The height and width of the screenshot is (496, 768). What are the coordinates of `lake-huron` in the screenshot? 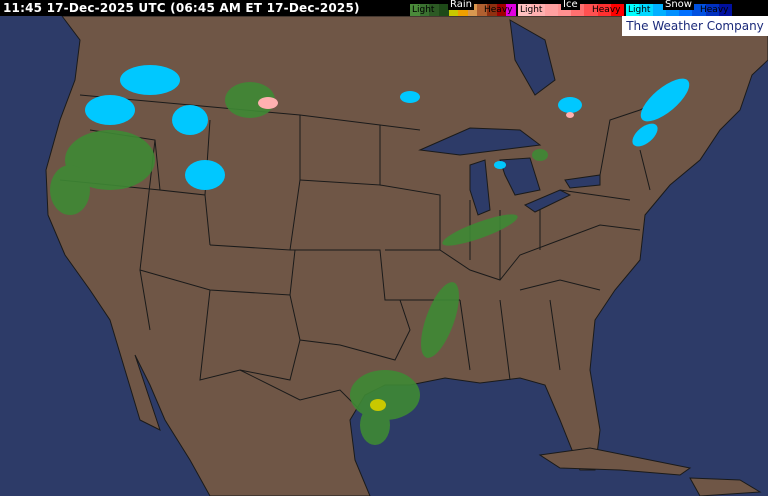 It's located at (520, 176).